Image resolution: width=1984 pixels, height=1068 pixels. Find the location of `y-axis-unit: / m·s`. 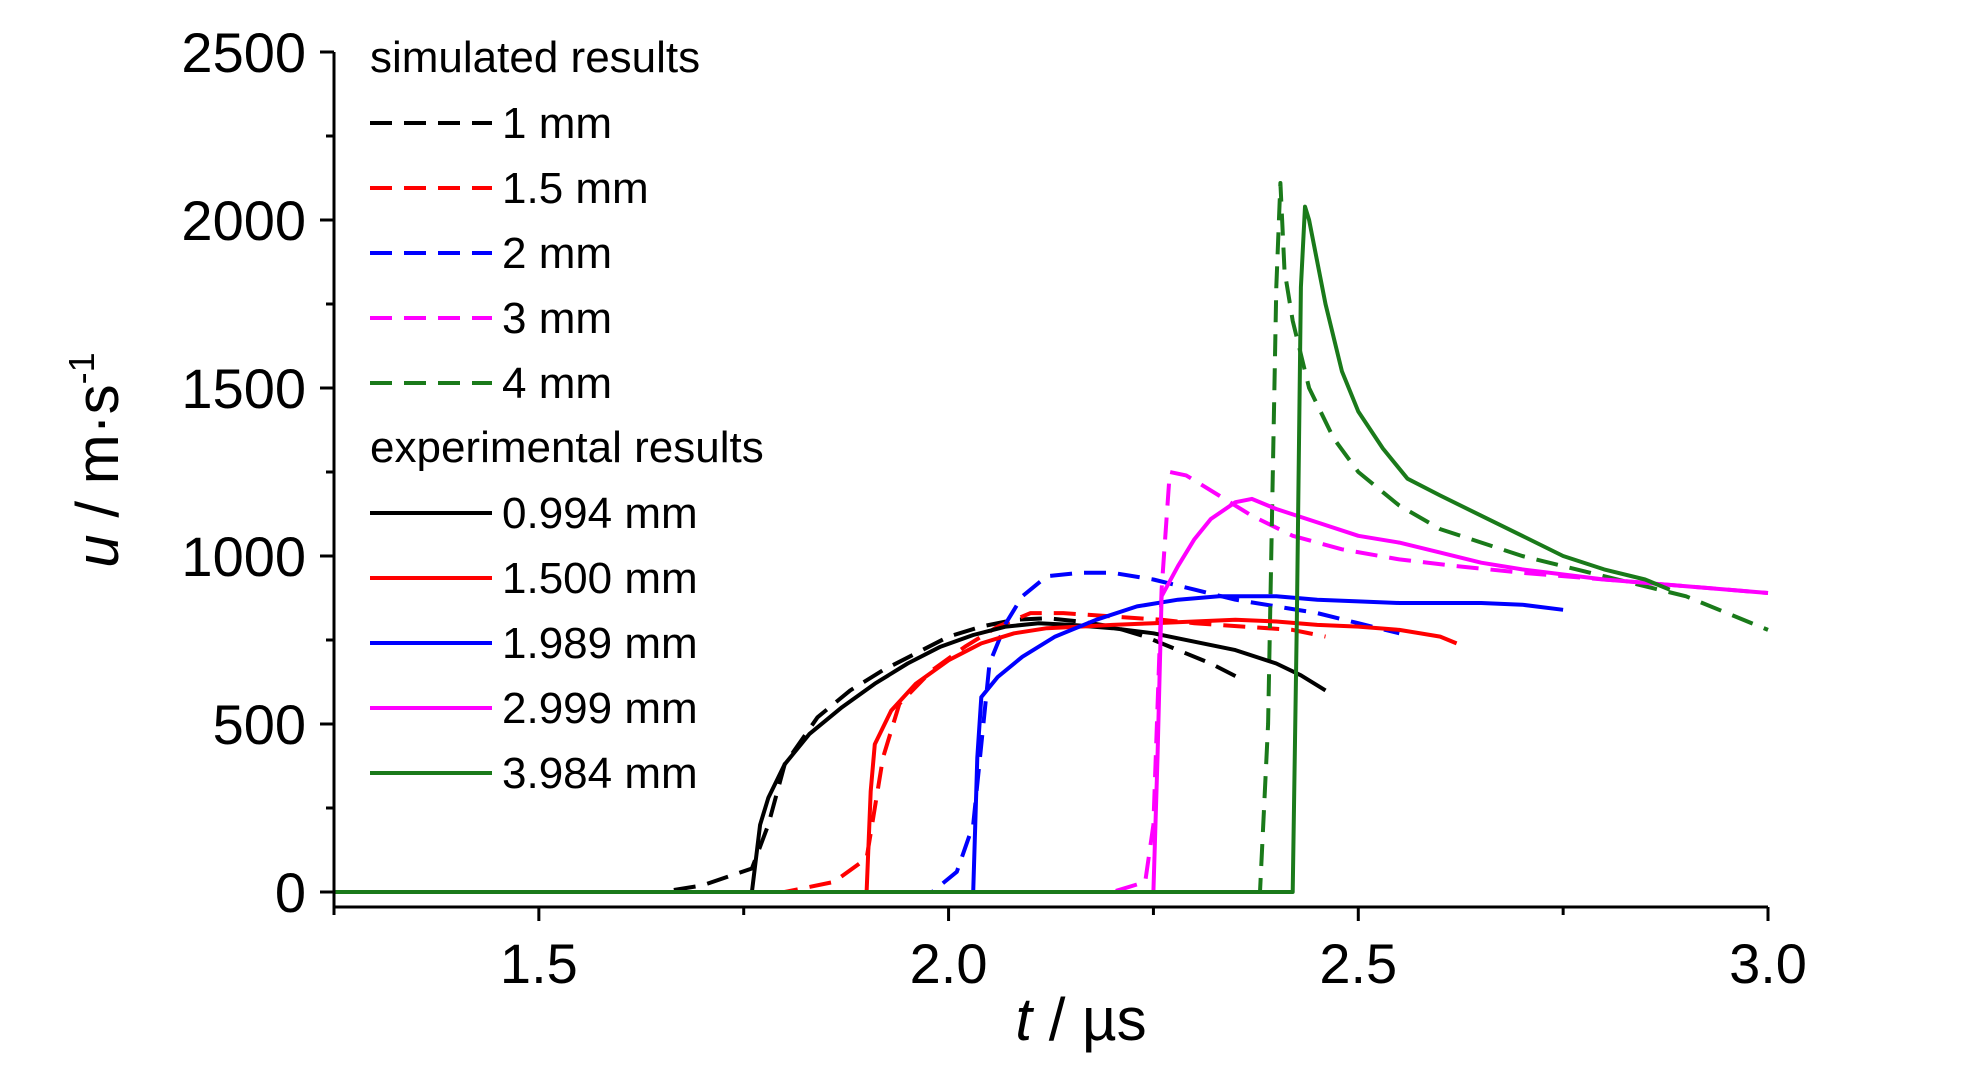

y-axis-unit: / m·s is located at coordinates (97, 459).